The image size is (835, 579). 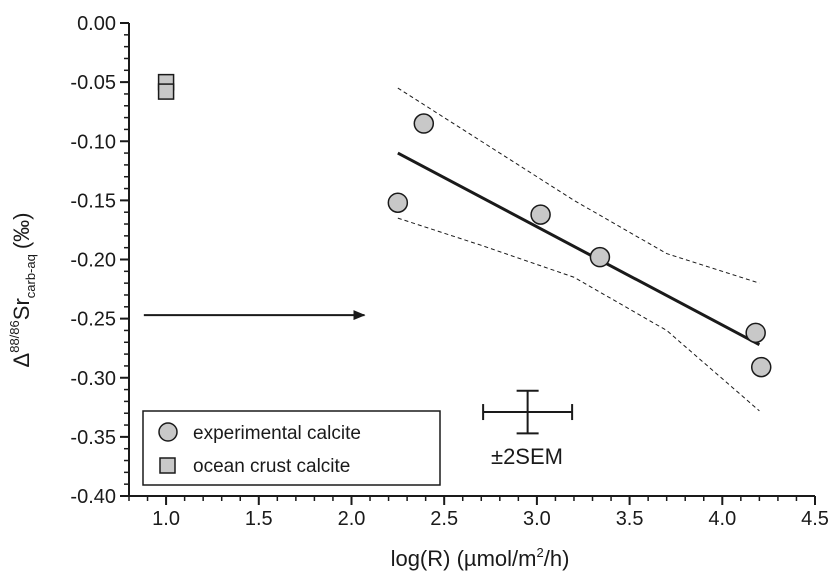 I want to click on legend-label-experimental-calcite: experimental calcite, so click(x=277, y=433).